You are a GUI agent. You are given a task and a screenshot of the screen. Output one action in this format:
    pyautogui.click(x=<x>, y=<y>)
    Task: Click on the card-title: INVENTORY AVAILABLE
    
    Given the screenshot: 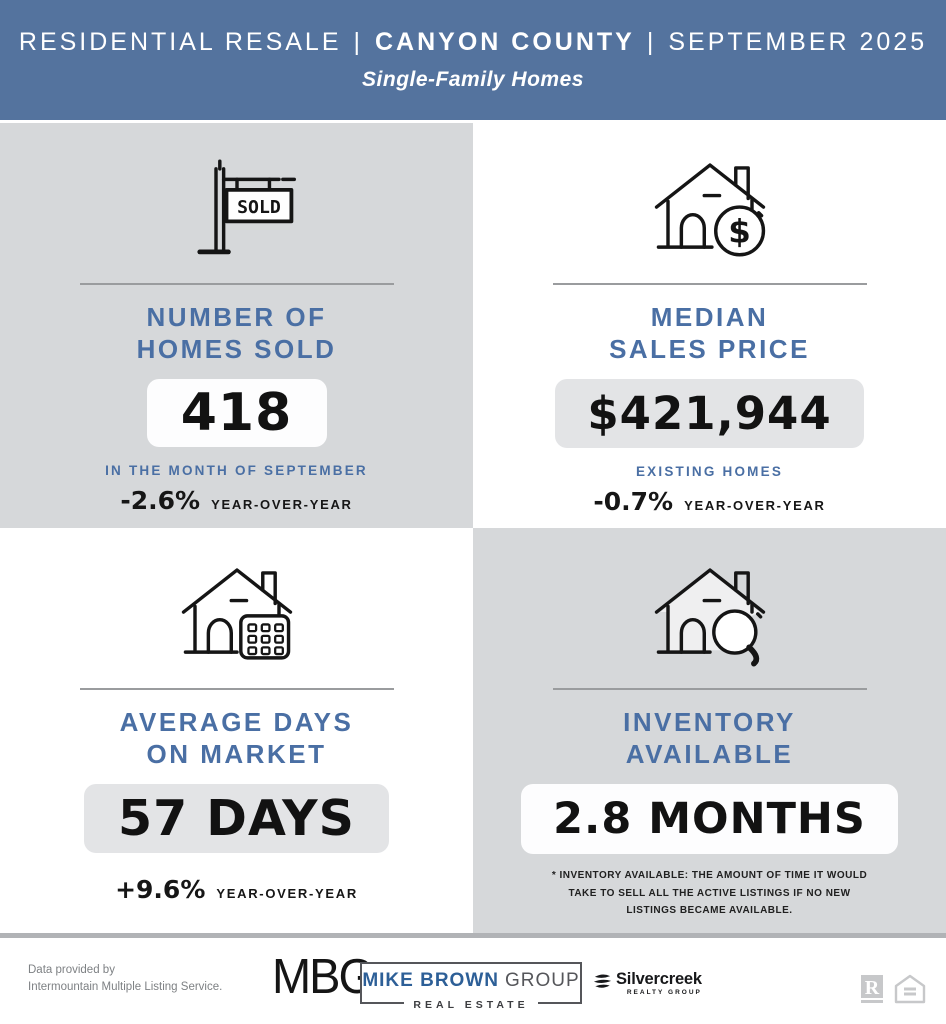 What is the action you would take?
    pyautogui.click(x=709, y=738)
    